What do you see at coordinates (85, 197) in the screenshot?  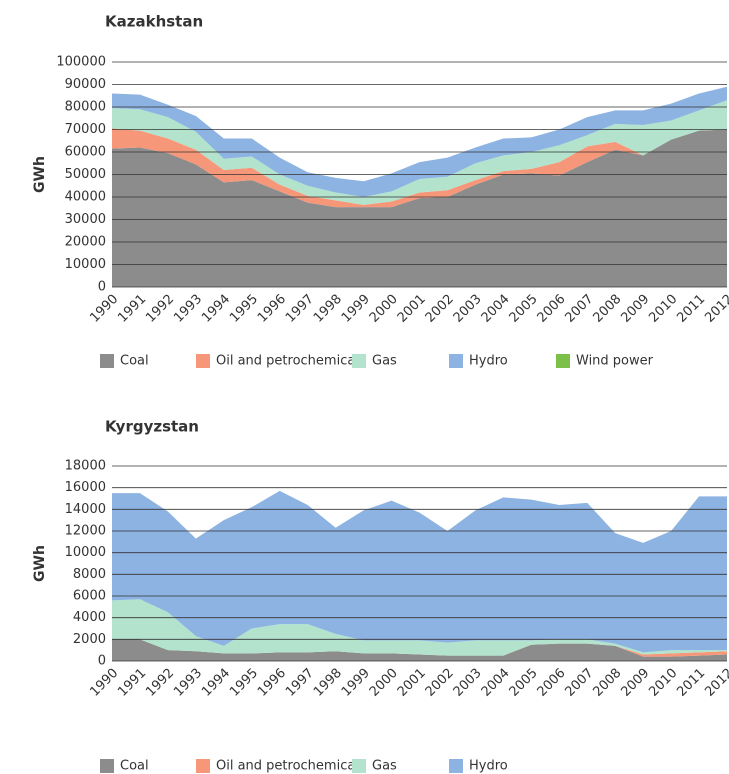 I see `y-tick-label: 40000` at bounding box center [85, 197].